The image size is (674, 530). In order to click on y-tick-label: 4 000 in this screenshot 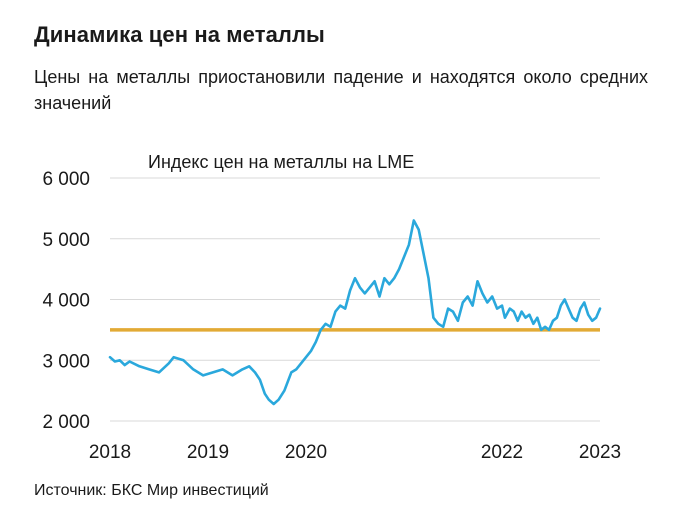, I will do `click(66, 301)`.